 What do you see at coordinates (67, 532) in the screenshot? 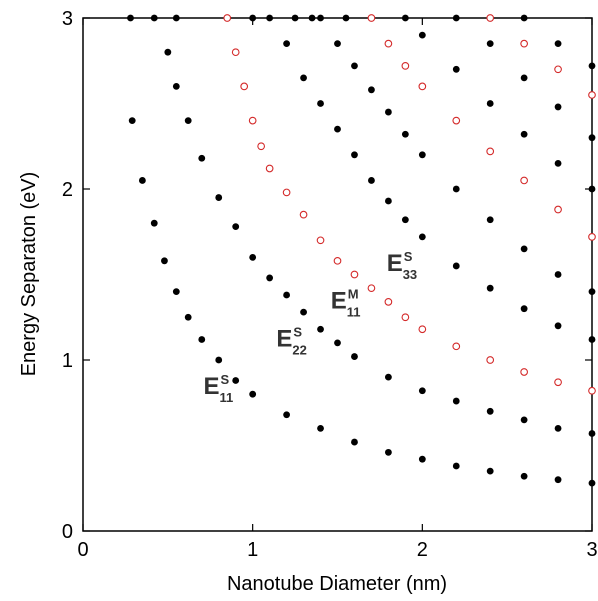
I see `y-tick-label: 0` at bounding box center [67, 532].